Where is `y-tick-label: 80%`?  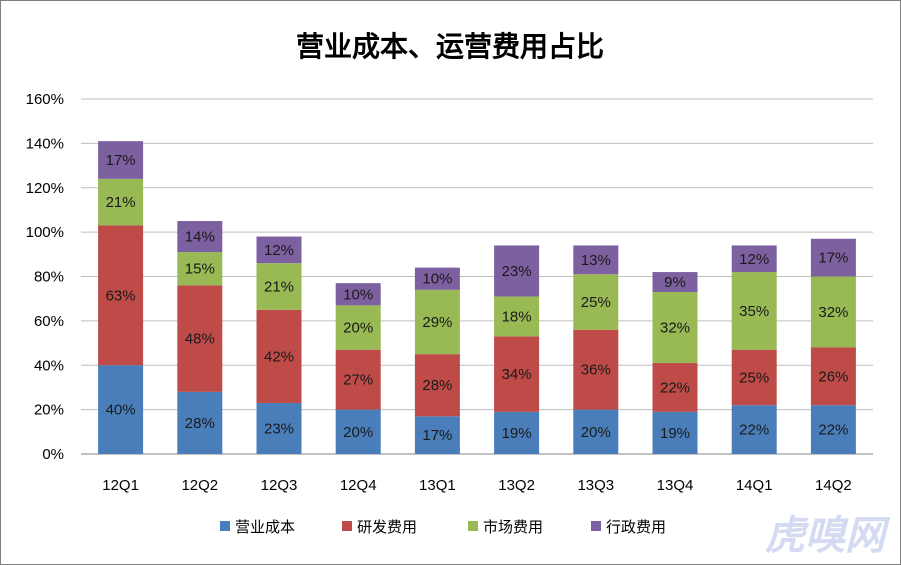 y-tick-label: 80% is located at coordinates (49, 277).